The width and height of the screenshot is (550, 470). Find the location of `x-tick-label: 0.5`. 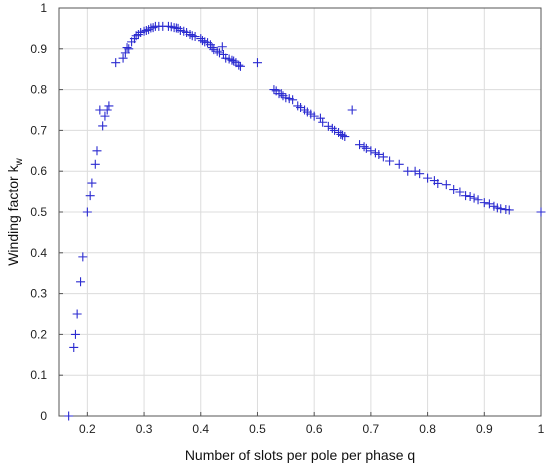

x-tick-label: 0.5 is located at coordinates (257, 429).